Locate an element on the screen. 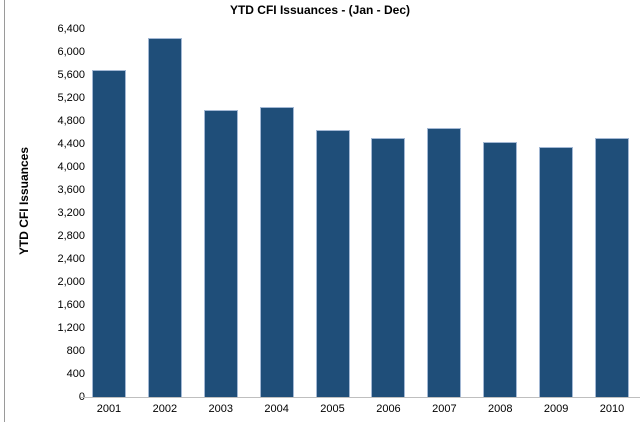 The height and width of the screenshot is (426, 640). x-axis-label: 2005 is located at coordinates (332, 409).